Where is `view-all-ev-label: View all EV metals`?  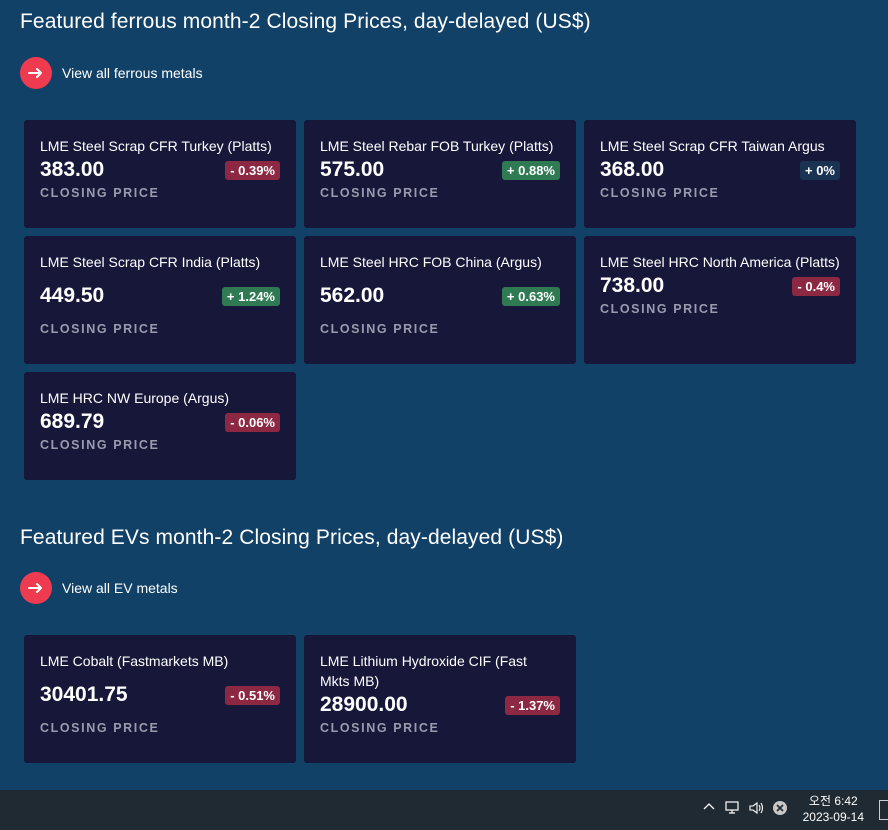 view-all-ev-label: View all EV metals is located at coordinates (120, 588).